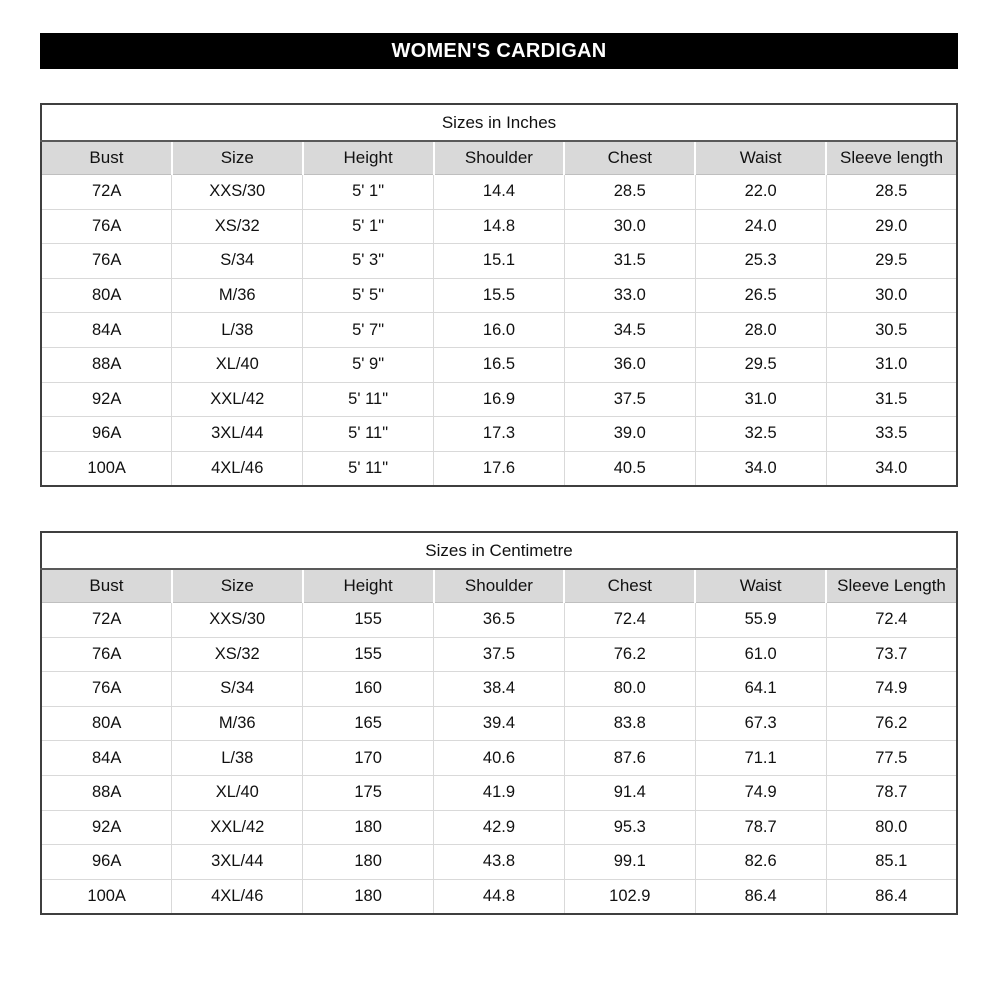 This screenshot has height=1000, width=1000. I want to click on table-cell: 5' 3", so click(368, 261).